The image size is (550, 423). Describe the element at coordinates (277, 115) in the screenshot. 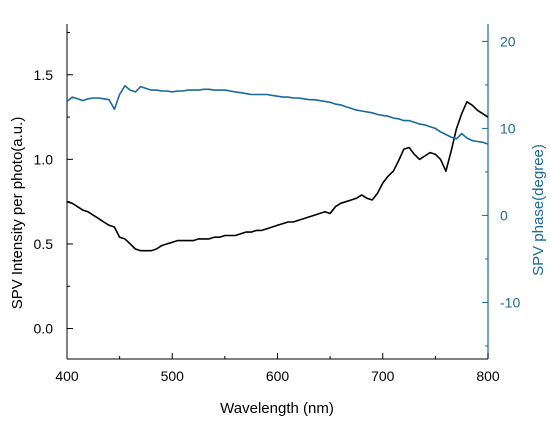

I see `phase-series-line` at that location.